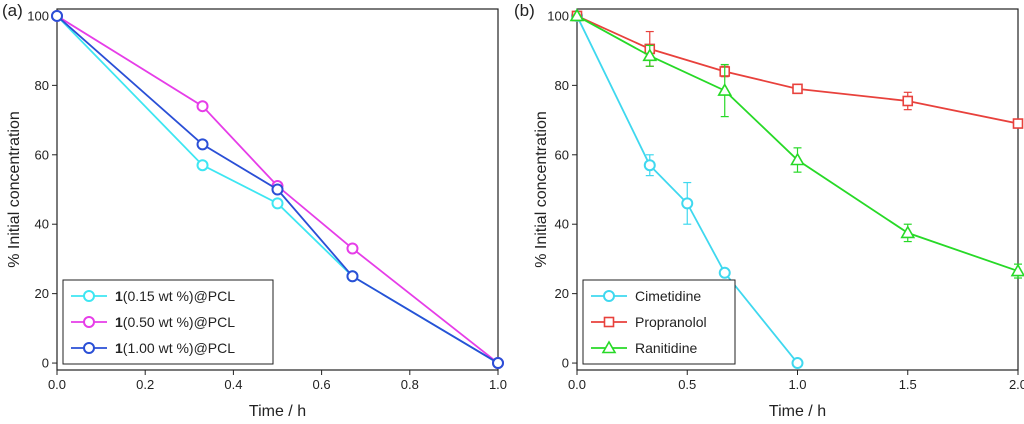  What do you see at coordinates (12, 10) in the screenshot?
I see `panel-label: (a)` at bounding box center [12, 10].